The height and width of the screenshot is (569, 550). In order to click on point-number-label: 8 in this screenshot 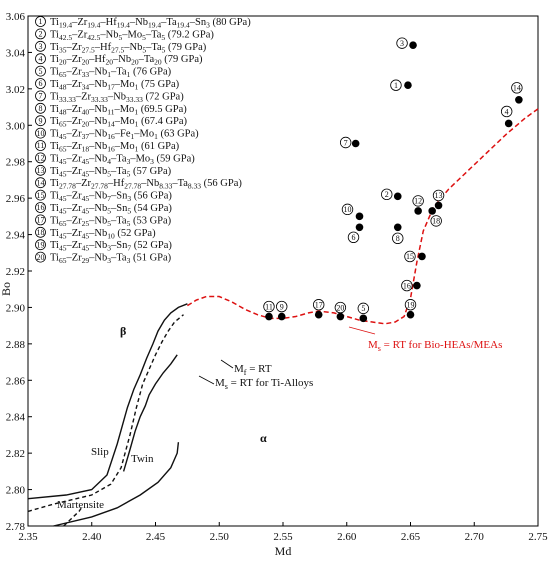, I will do `click(398, 238)`.